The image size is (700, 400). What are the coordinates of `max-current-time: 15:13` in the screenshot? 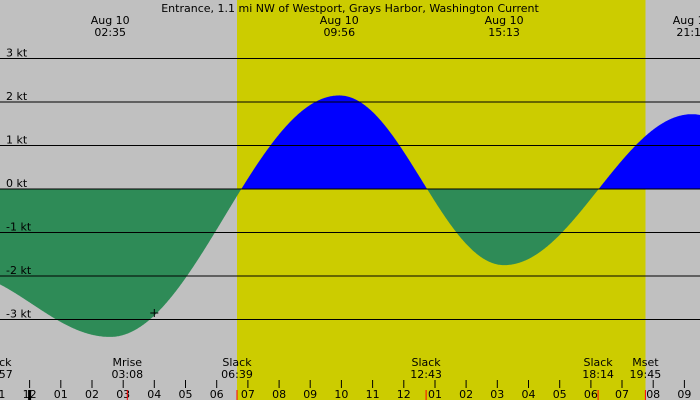 It's located at (504, 32).